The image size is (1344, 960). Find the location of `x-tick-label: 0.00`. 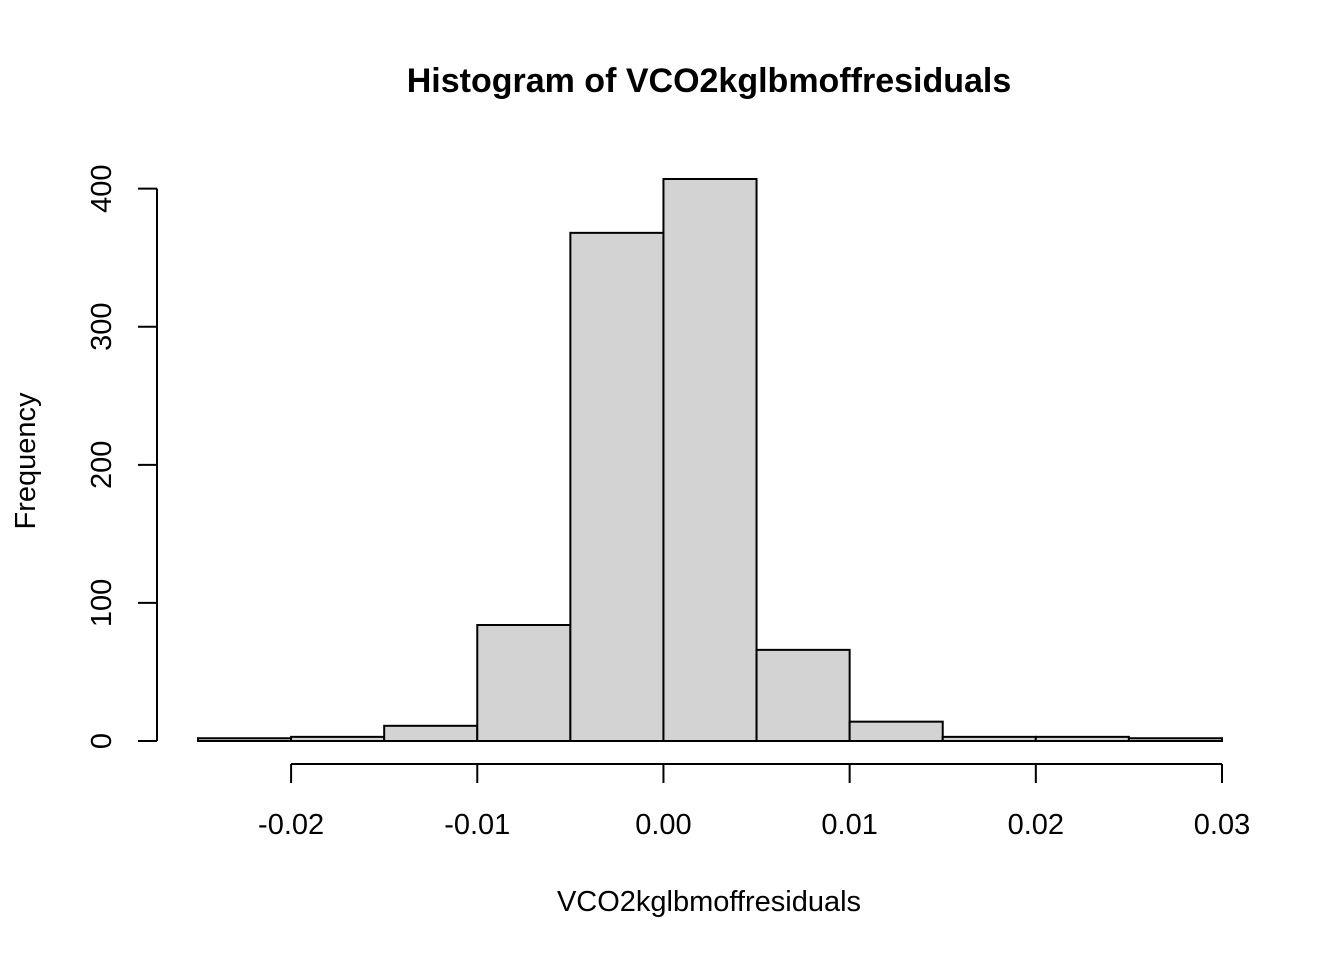

x-tick-label: 0.00 is located at coordinates (663, 825).